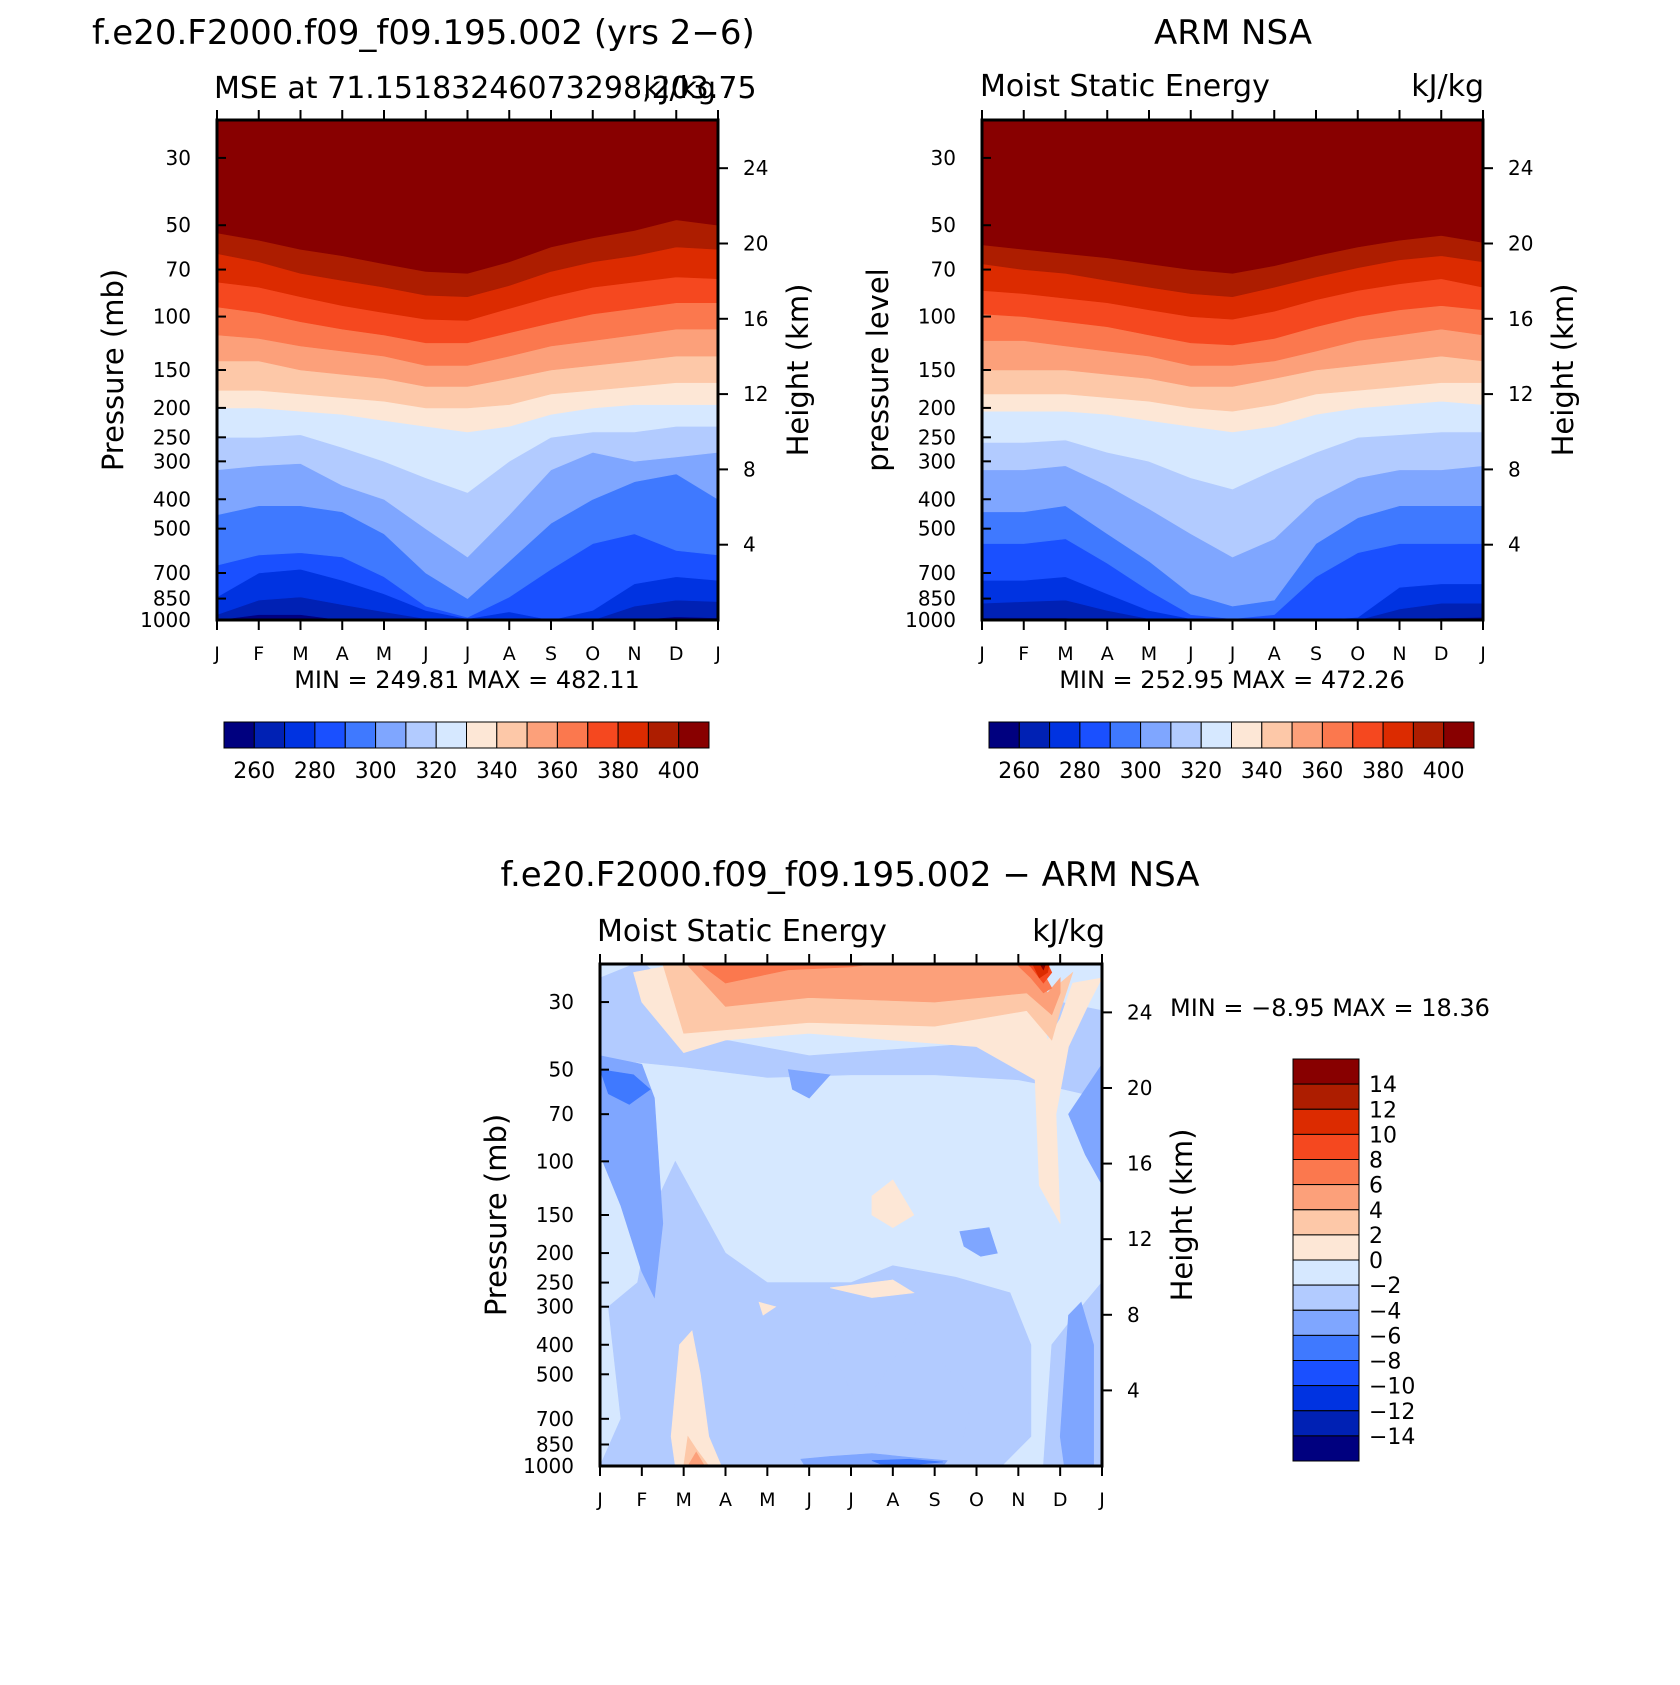 This screenshot has height=1685, width=1680. What do you see at coordinates (467, 680) in the screenshot?
I see `panel-model-stats: MIN = 249.81 MAX = 482.11` at bounding box center [467, 680].